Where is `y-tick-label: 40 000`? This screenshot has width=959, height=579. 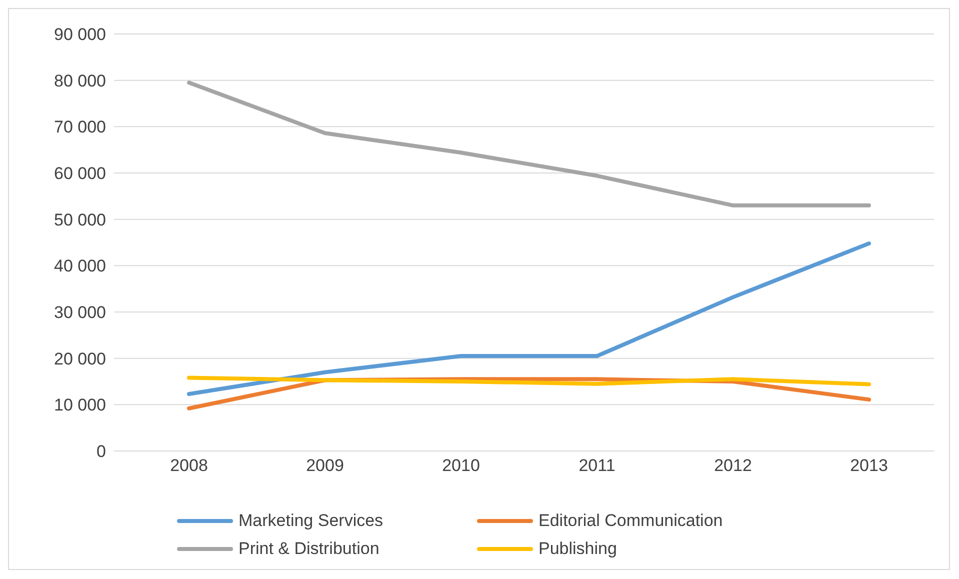
y-tick-label: 40 000 is located at coordinates (80, 266).